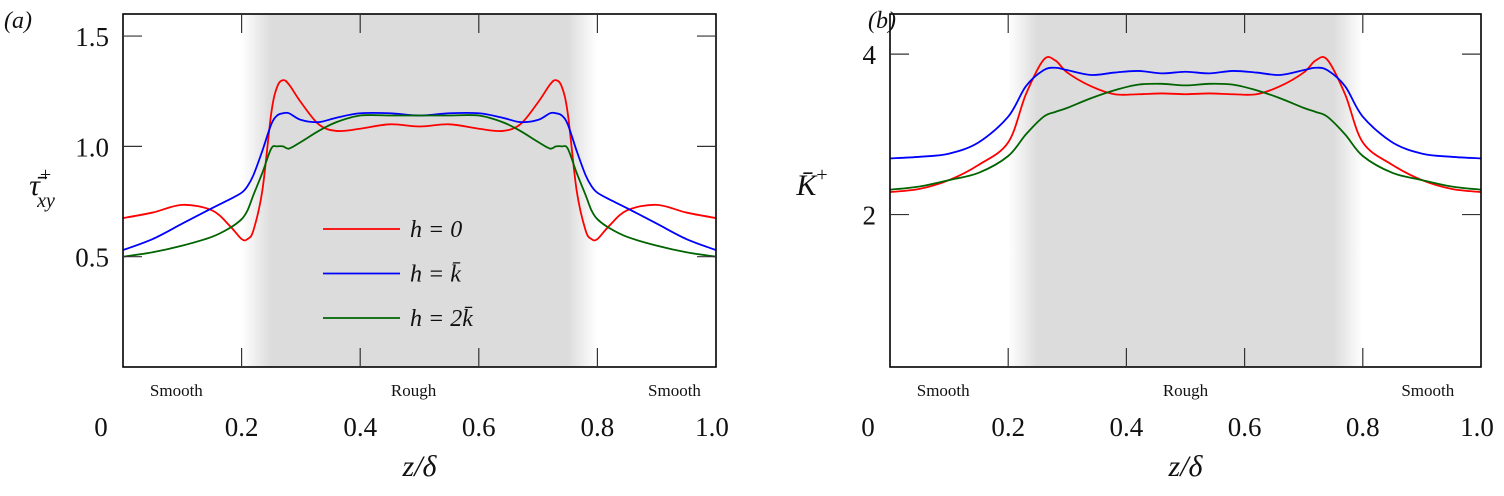 Image resolution: width=1504 pixels, height=496 pixels. What do you see at coordinates (882, 21) in the screenshot?
I see `panel-label: (b)` at bounding box center [882, 21].